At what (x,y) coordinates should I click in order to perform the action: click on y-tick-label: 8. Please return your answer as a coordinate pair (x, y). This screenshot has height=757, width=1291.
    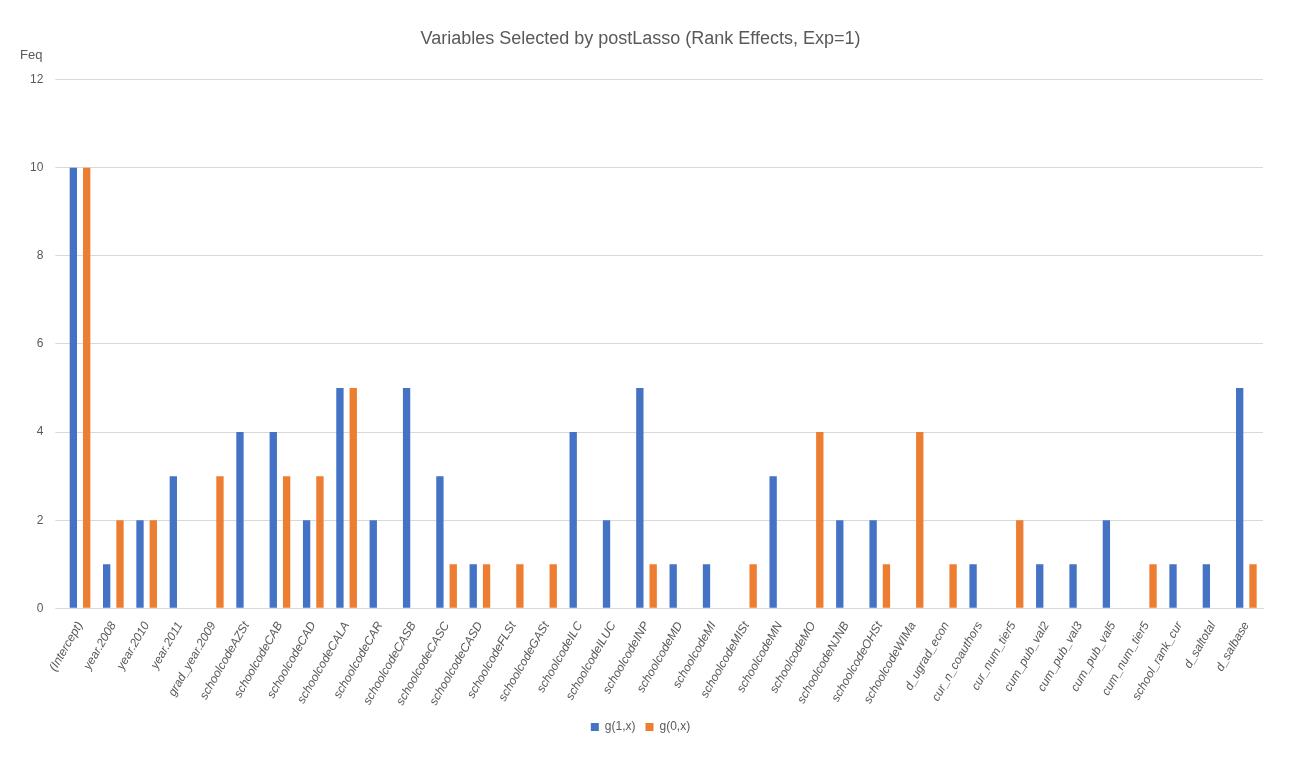
    Looking at the image, I should click on (40, 255).